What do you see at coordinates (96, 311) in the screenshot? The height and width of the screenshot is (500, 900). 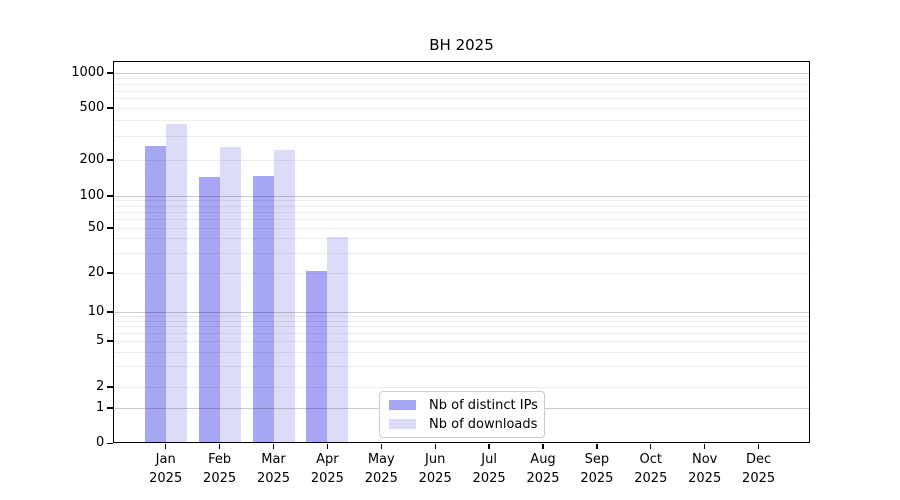 I see `y-tick-label: 10` at bounding box center [96, 311].